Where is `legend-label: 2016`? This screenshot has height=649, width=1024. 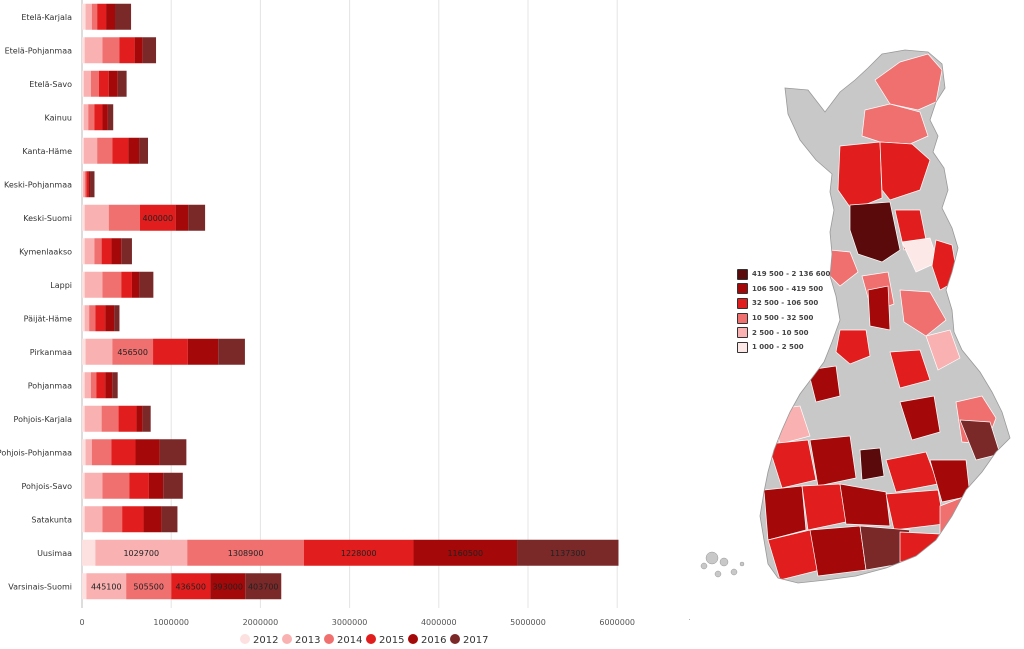 legend-label: 2016 is located at coordinates (433, 640).